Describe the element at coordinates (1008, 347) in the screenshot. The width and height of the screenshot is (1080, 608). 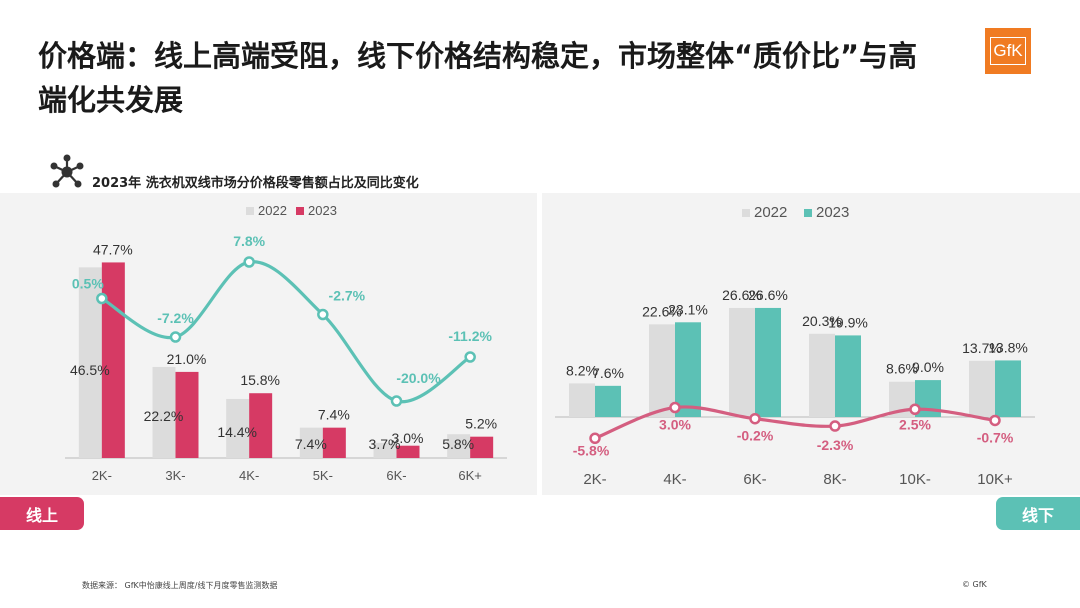
I see `data-label-2023: 13.8%` at that location.